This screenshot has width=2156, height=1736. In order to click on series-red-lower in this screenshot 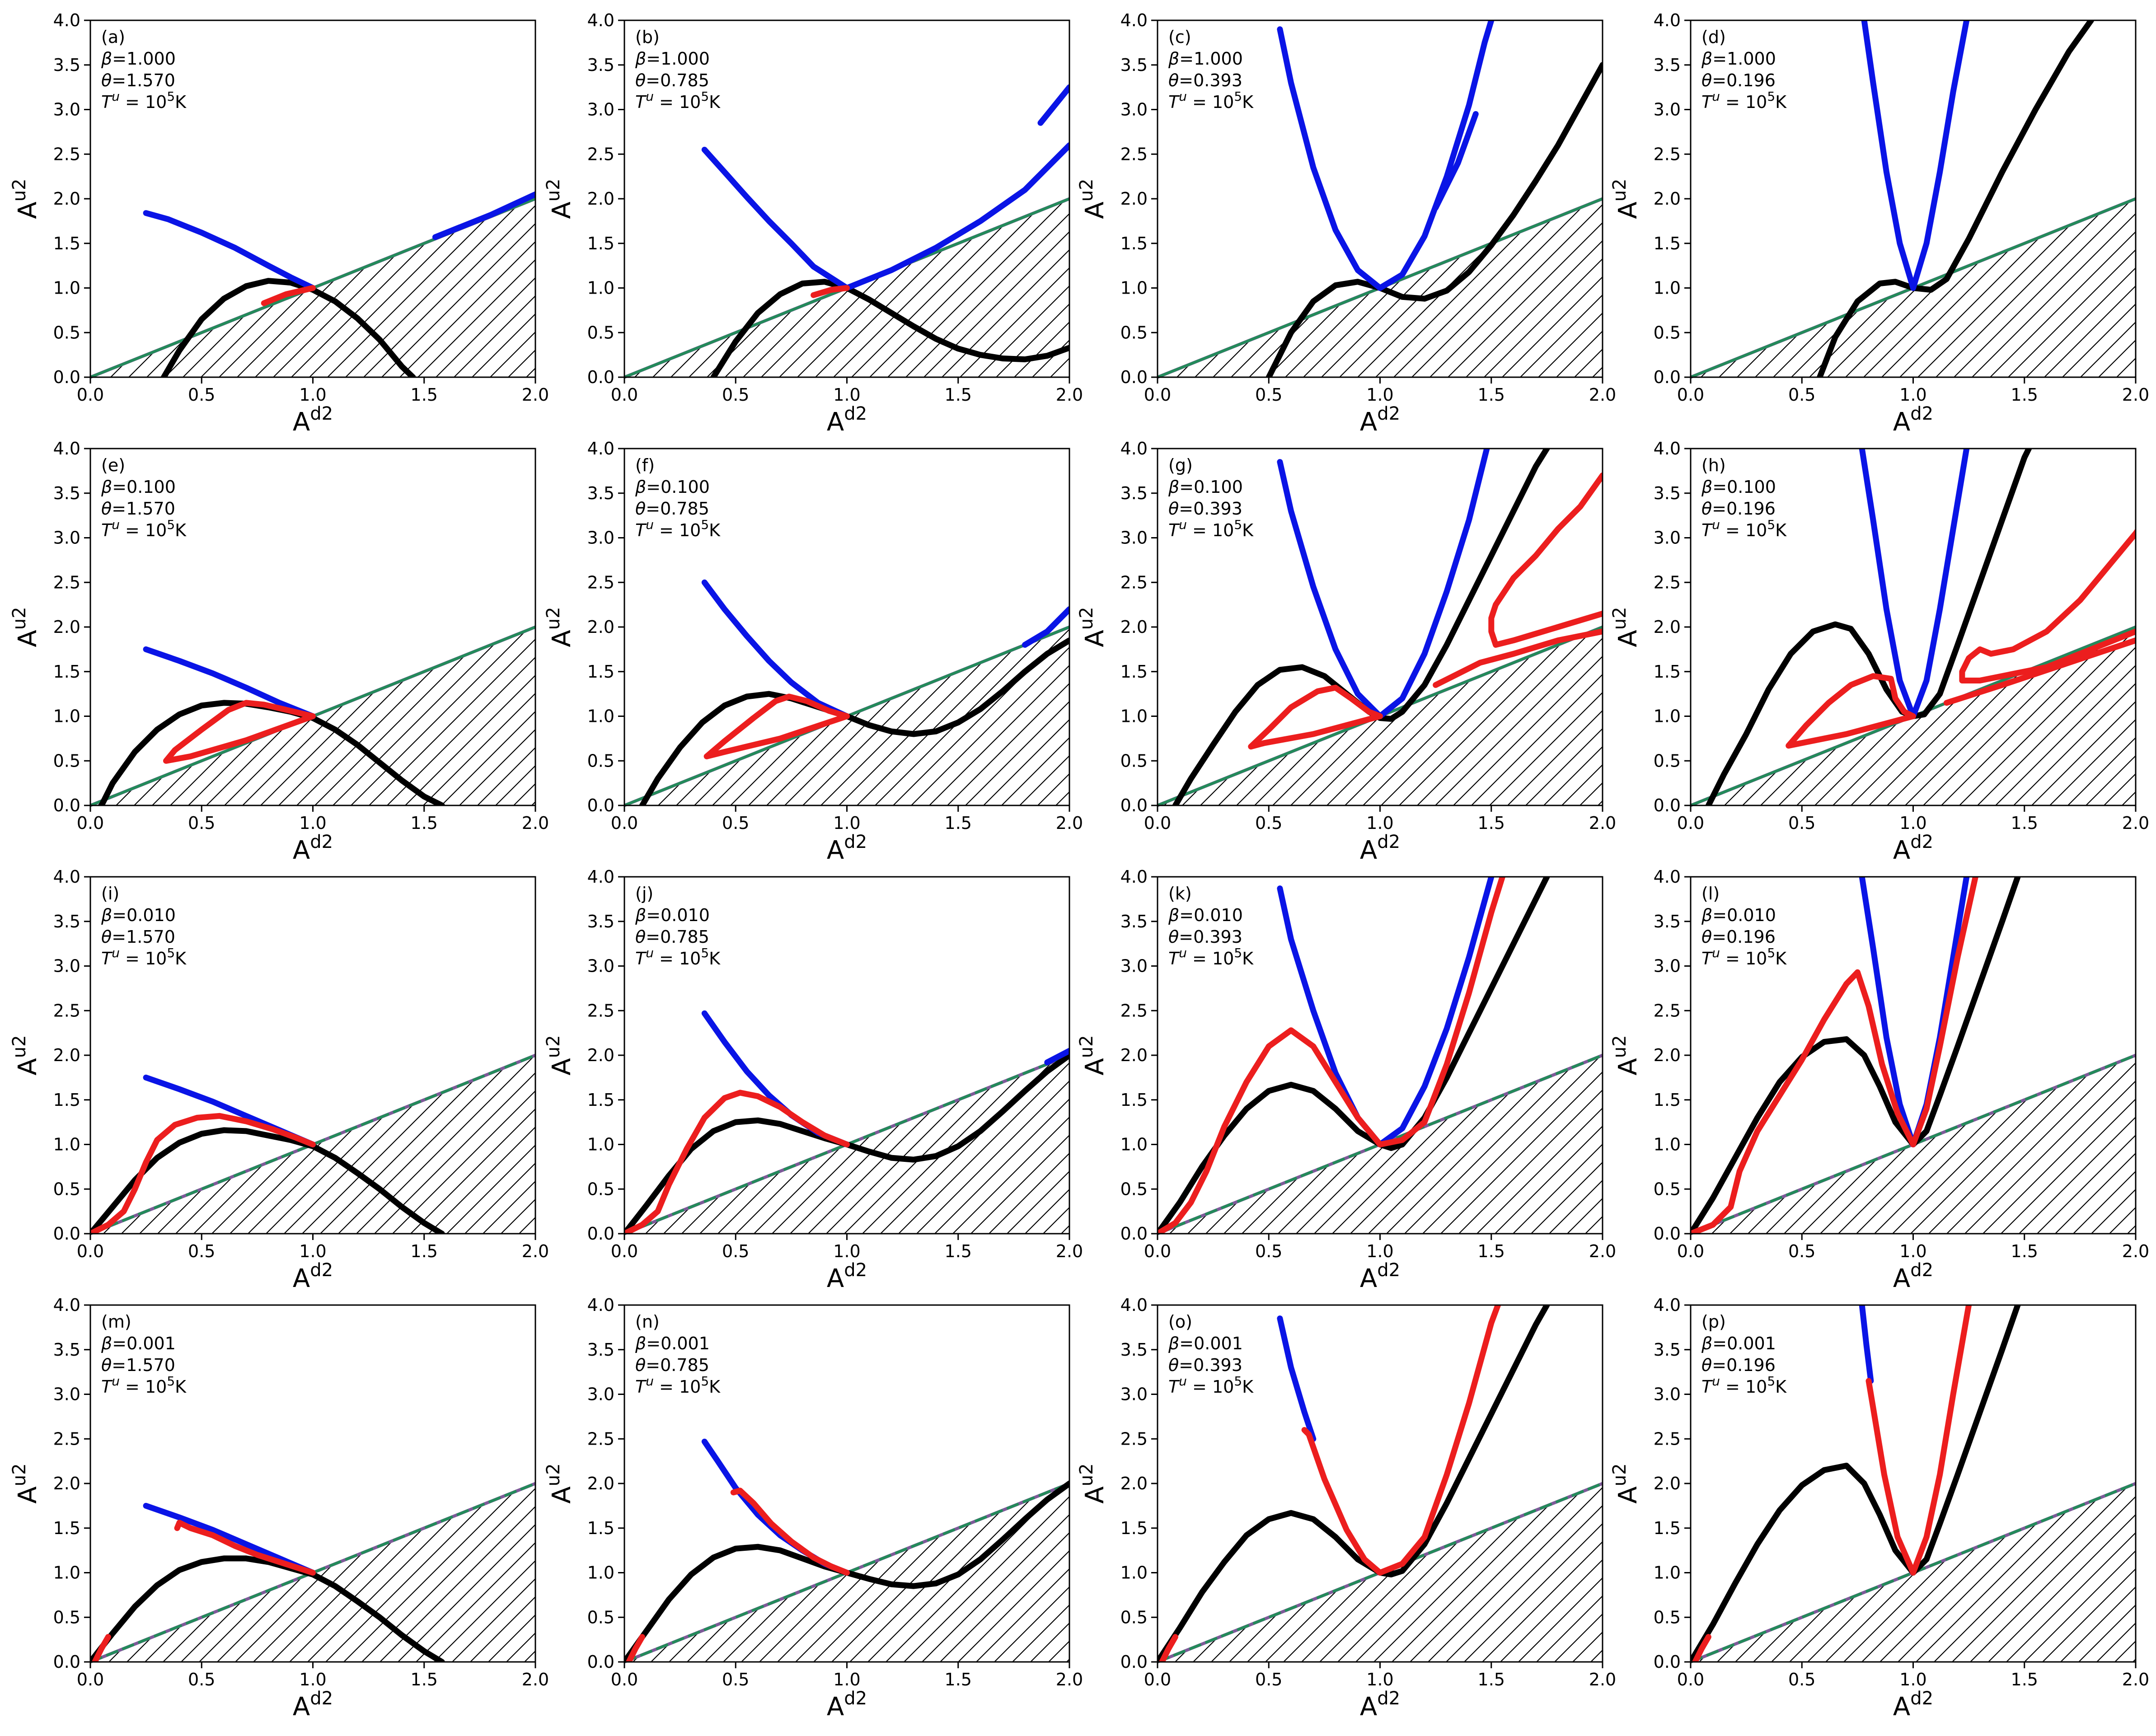, I will do `click(2039, 671)`.